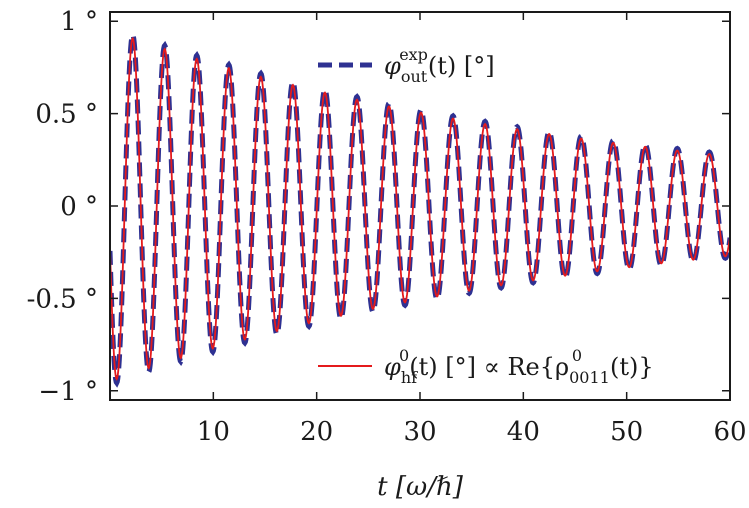 Image resolution: width=749 pixels, height=508 pixels. Describe the element at coordinates (68, 392) in the screenshot. I see `y-tick-label: −1 °` at that location.